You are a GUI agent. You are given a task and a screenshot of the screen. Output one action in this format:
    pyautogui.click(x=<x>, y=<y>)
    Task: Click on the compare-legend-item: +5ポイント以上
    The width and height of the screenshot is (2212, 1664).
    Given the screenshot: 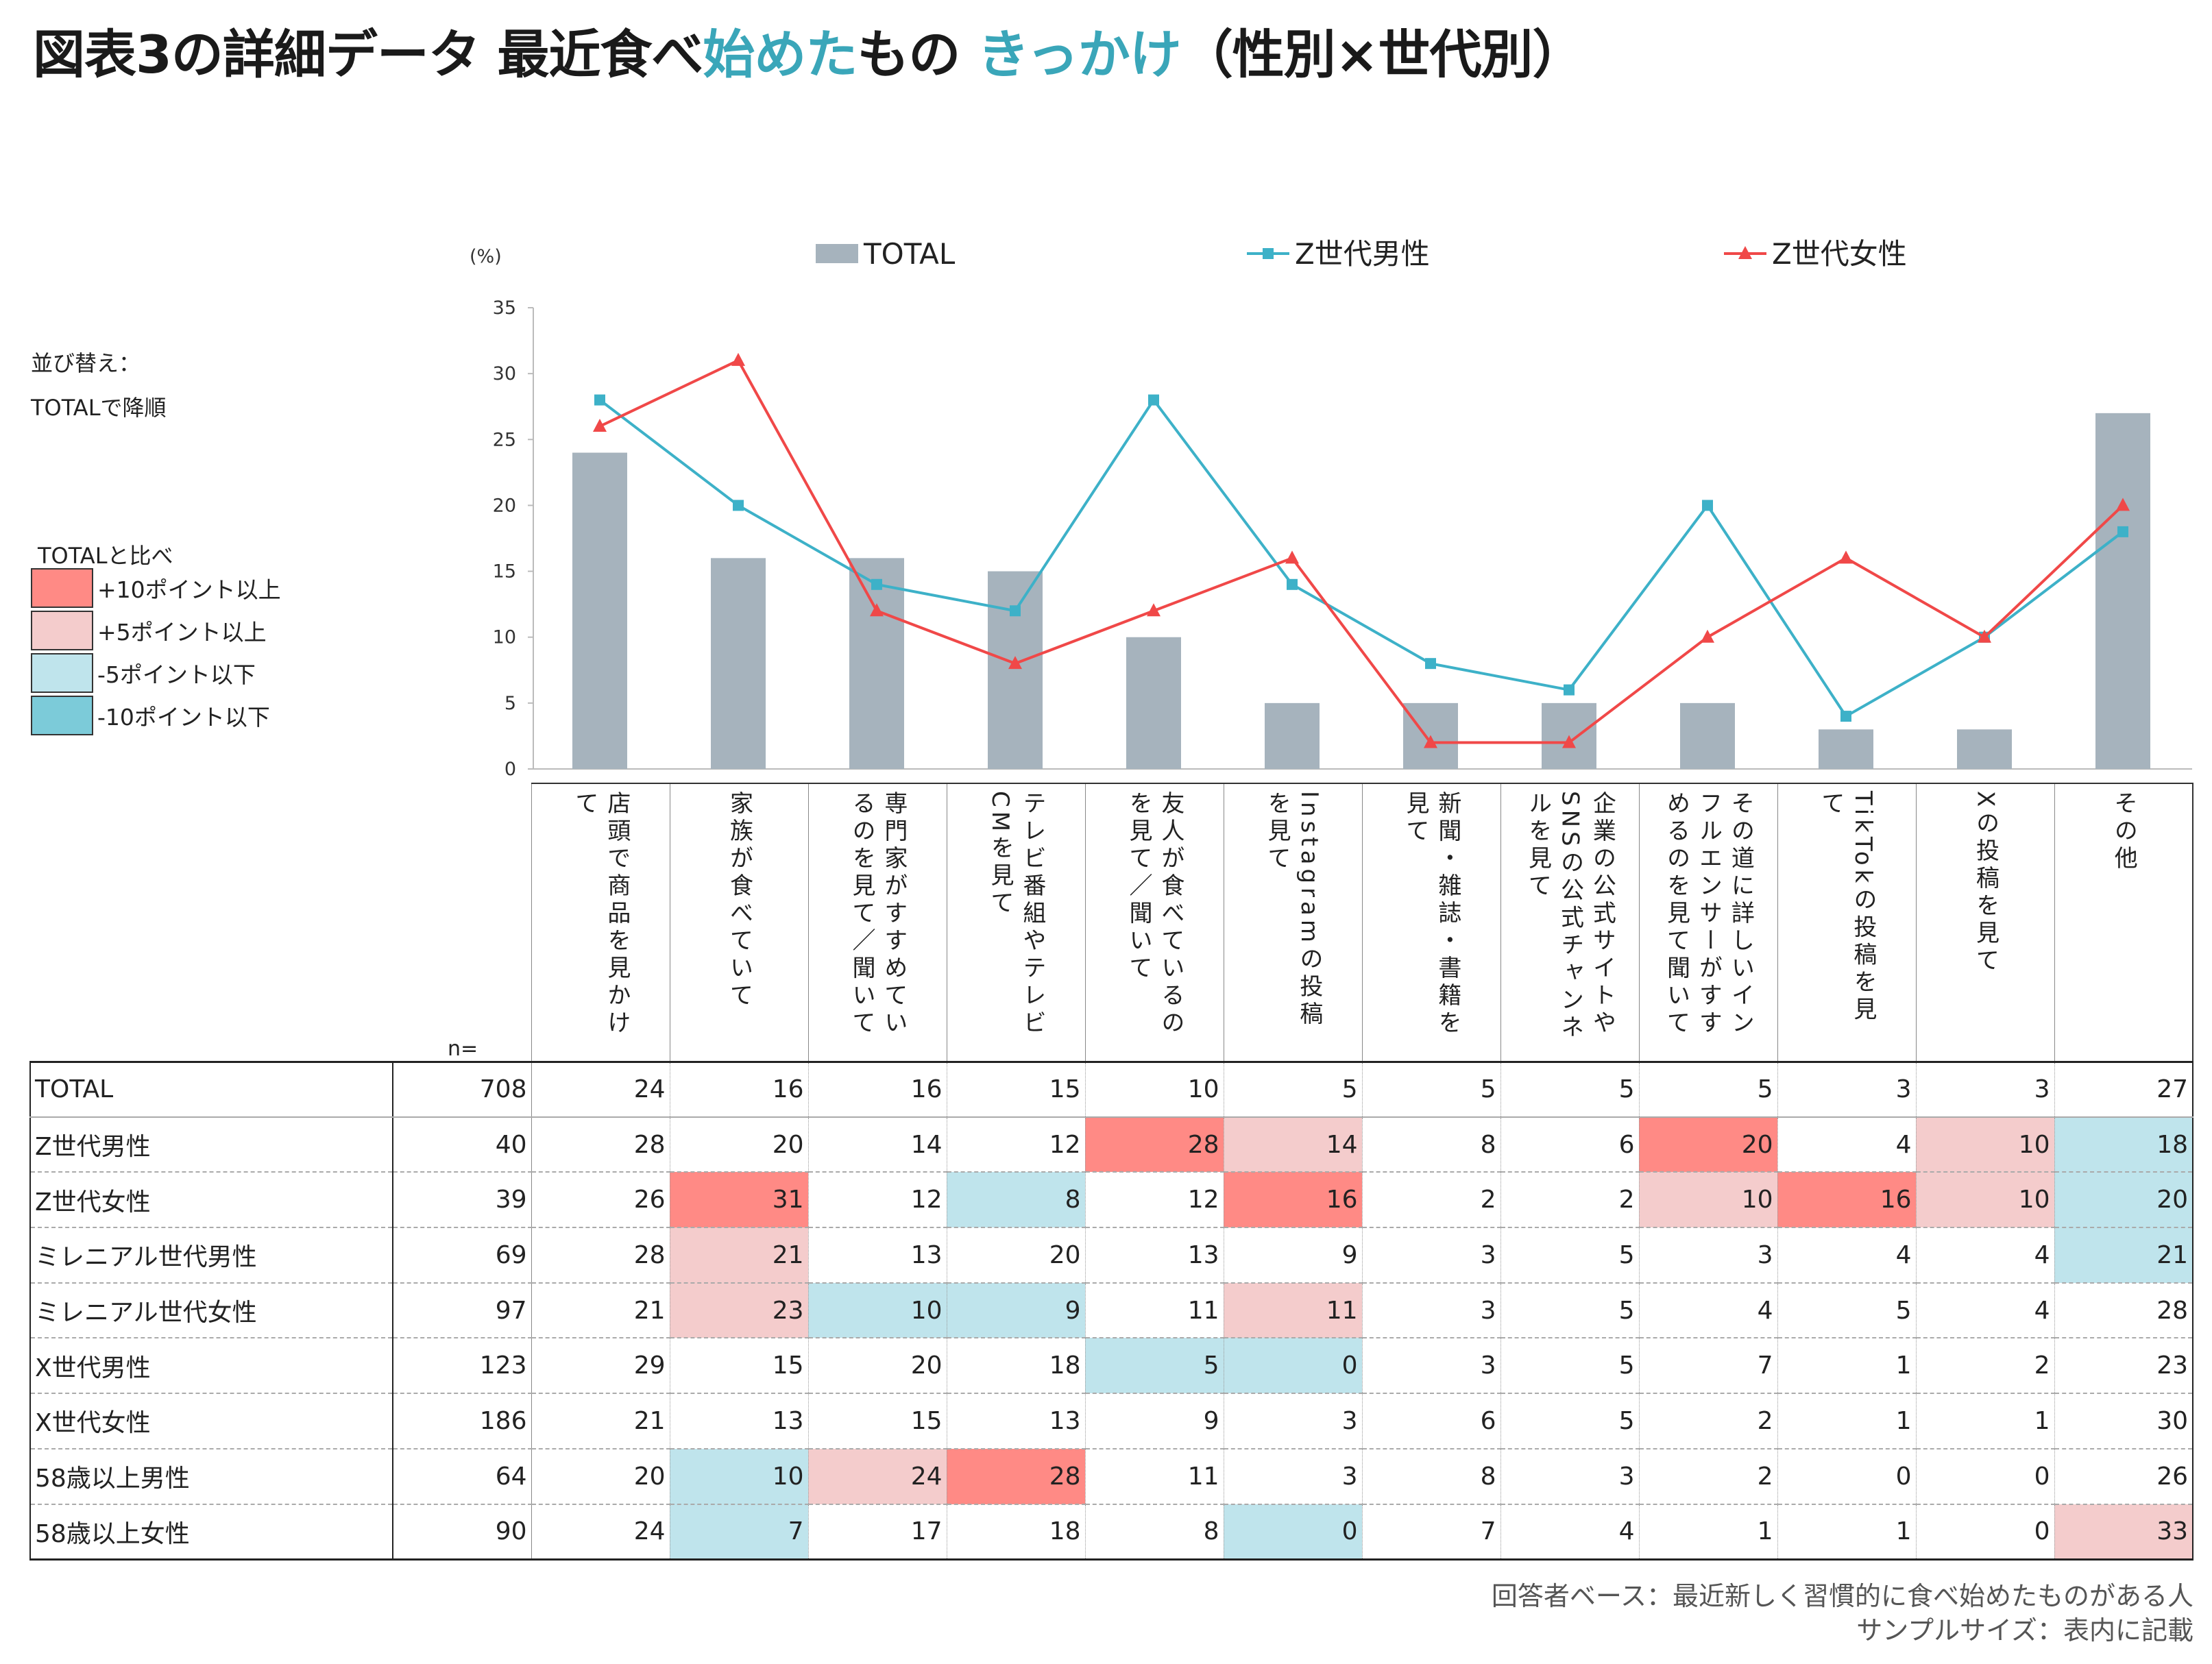 What is the action you would take?
    pyautogui.click(x=149, y=630)
    